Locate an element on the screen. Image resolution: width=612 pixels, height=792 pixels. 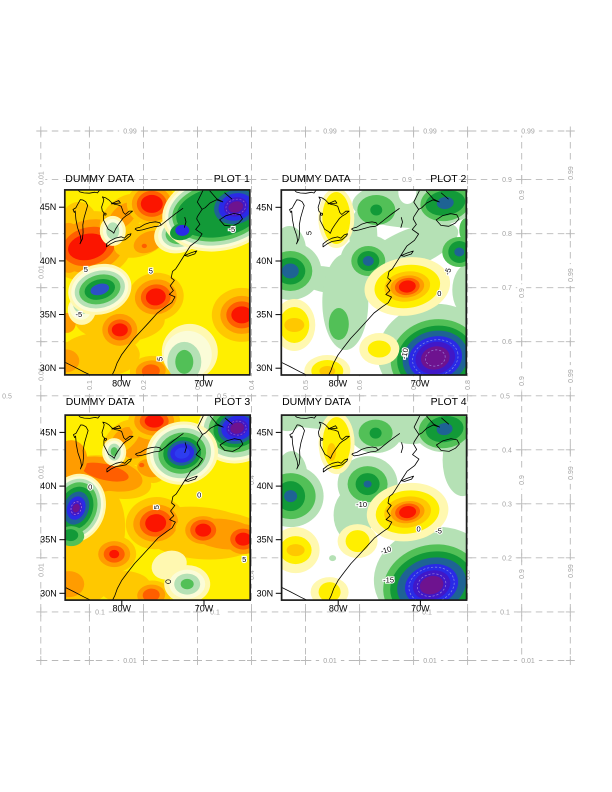
svg-text: PLOT 3 is located at coordinates (232, 402).